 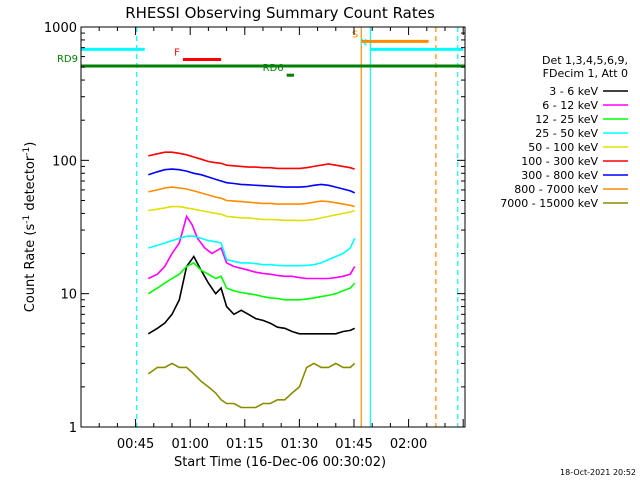 I want to click on y-axis-label: Count Rate (s-1 detector-1), so click(x=30, y=227).